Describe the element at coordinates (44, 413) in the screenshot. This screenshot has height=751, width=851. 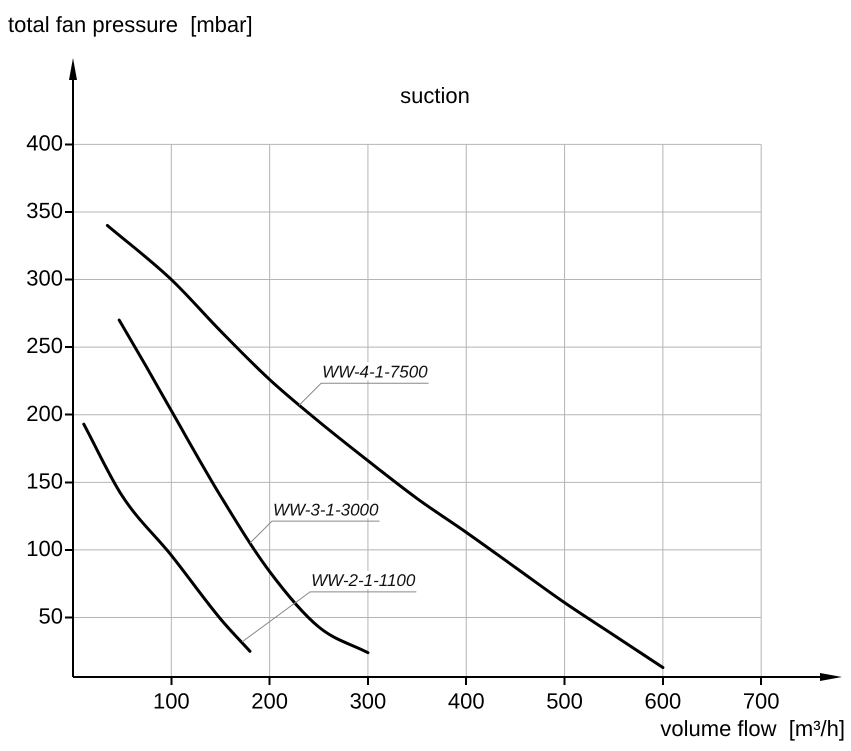
I see `y-tick-label: 200` at that location.